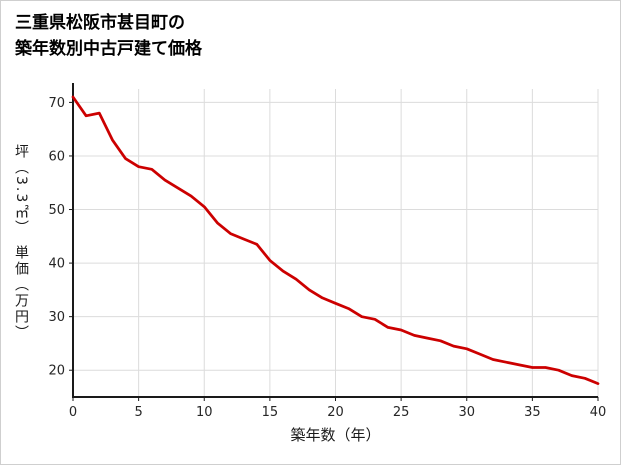 This screenshot has height=465, width=621. What do you see at coordinates (532, 412) in the screenshot?
I see `x-tick-label: 35` at bounding box center [532, 412].